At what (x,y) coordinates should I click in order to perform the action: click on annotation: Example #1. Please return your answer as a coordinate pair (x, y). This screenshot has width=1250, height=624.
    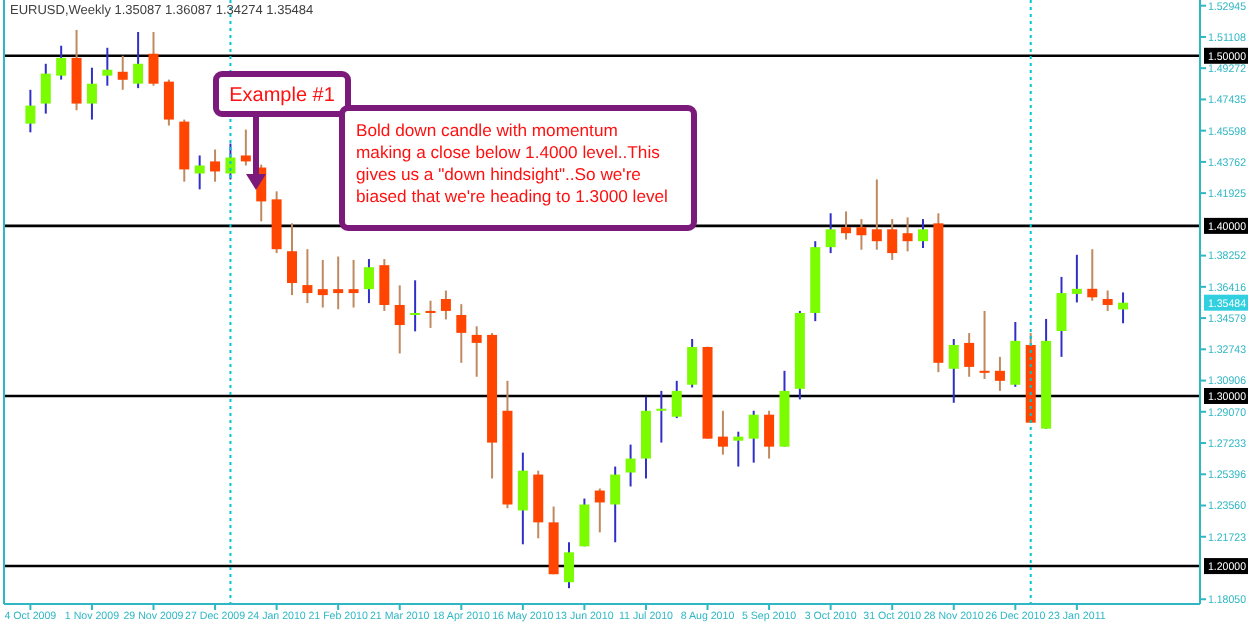
    Looking at the image, I should click on (282, 96).